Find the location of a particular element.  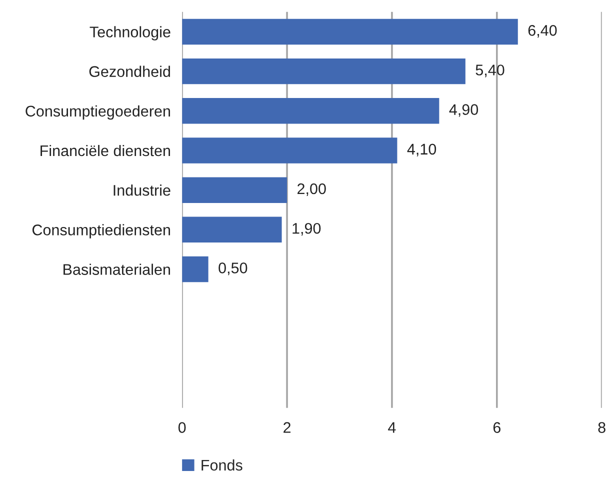

data-label: 1,90 is located at coordinates (306, 229).